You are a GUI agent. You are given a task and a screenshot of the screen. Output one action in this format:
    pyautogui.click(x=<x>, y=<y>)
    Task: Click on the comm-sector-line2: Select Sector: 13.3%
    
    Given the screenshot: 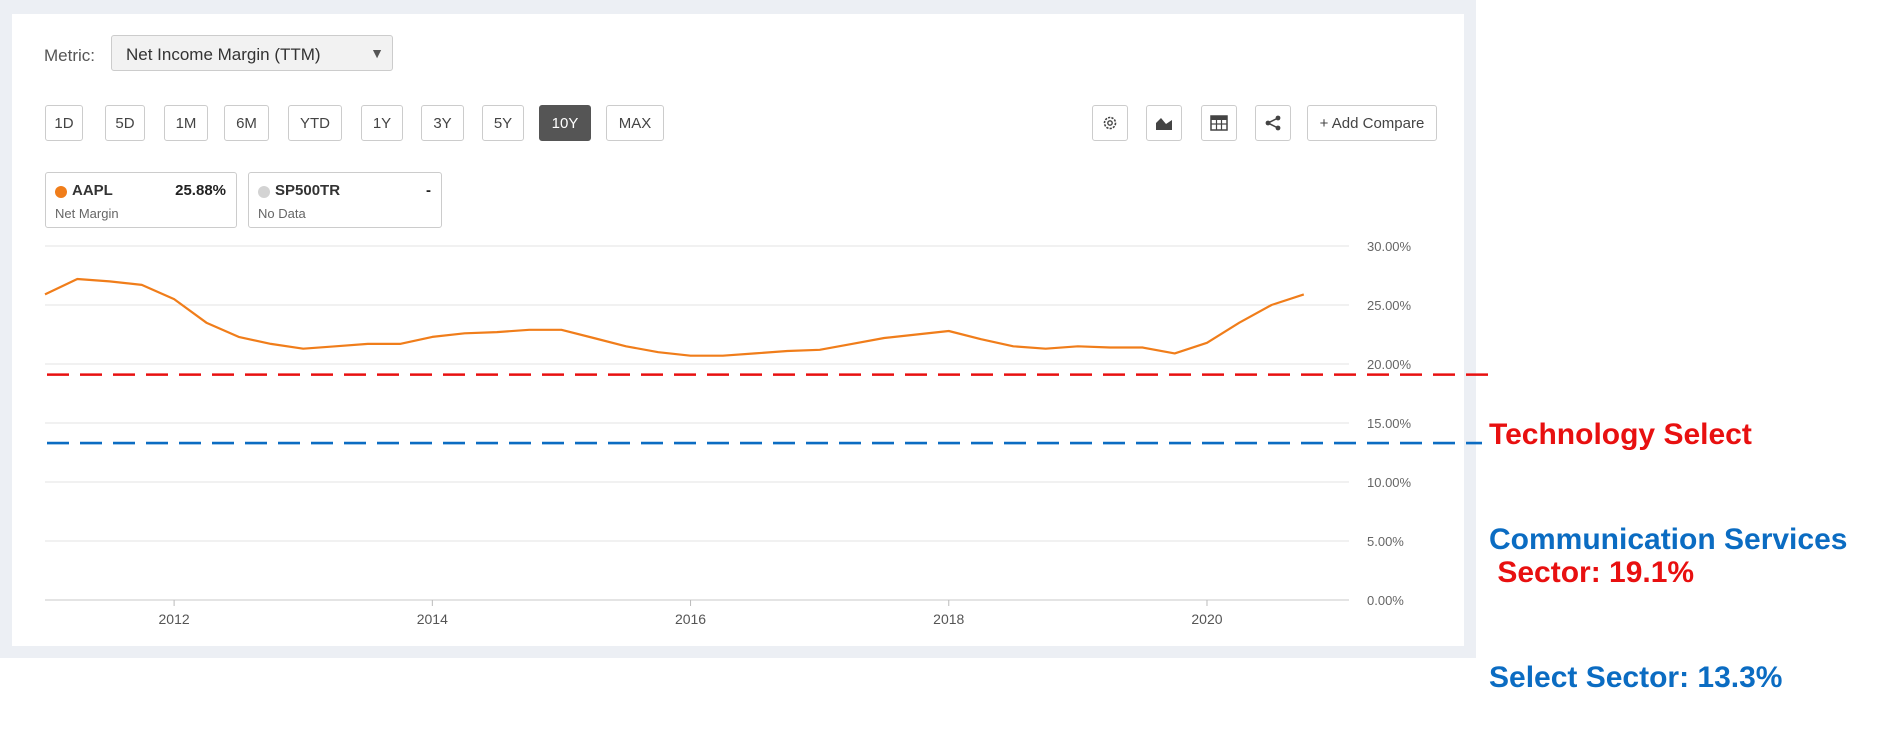 What is the action you would take?
    pyautogui.click(x=1636, y=677)
    